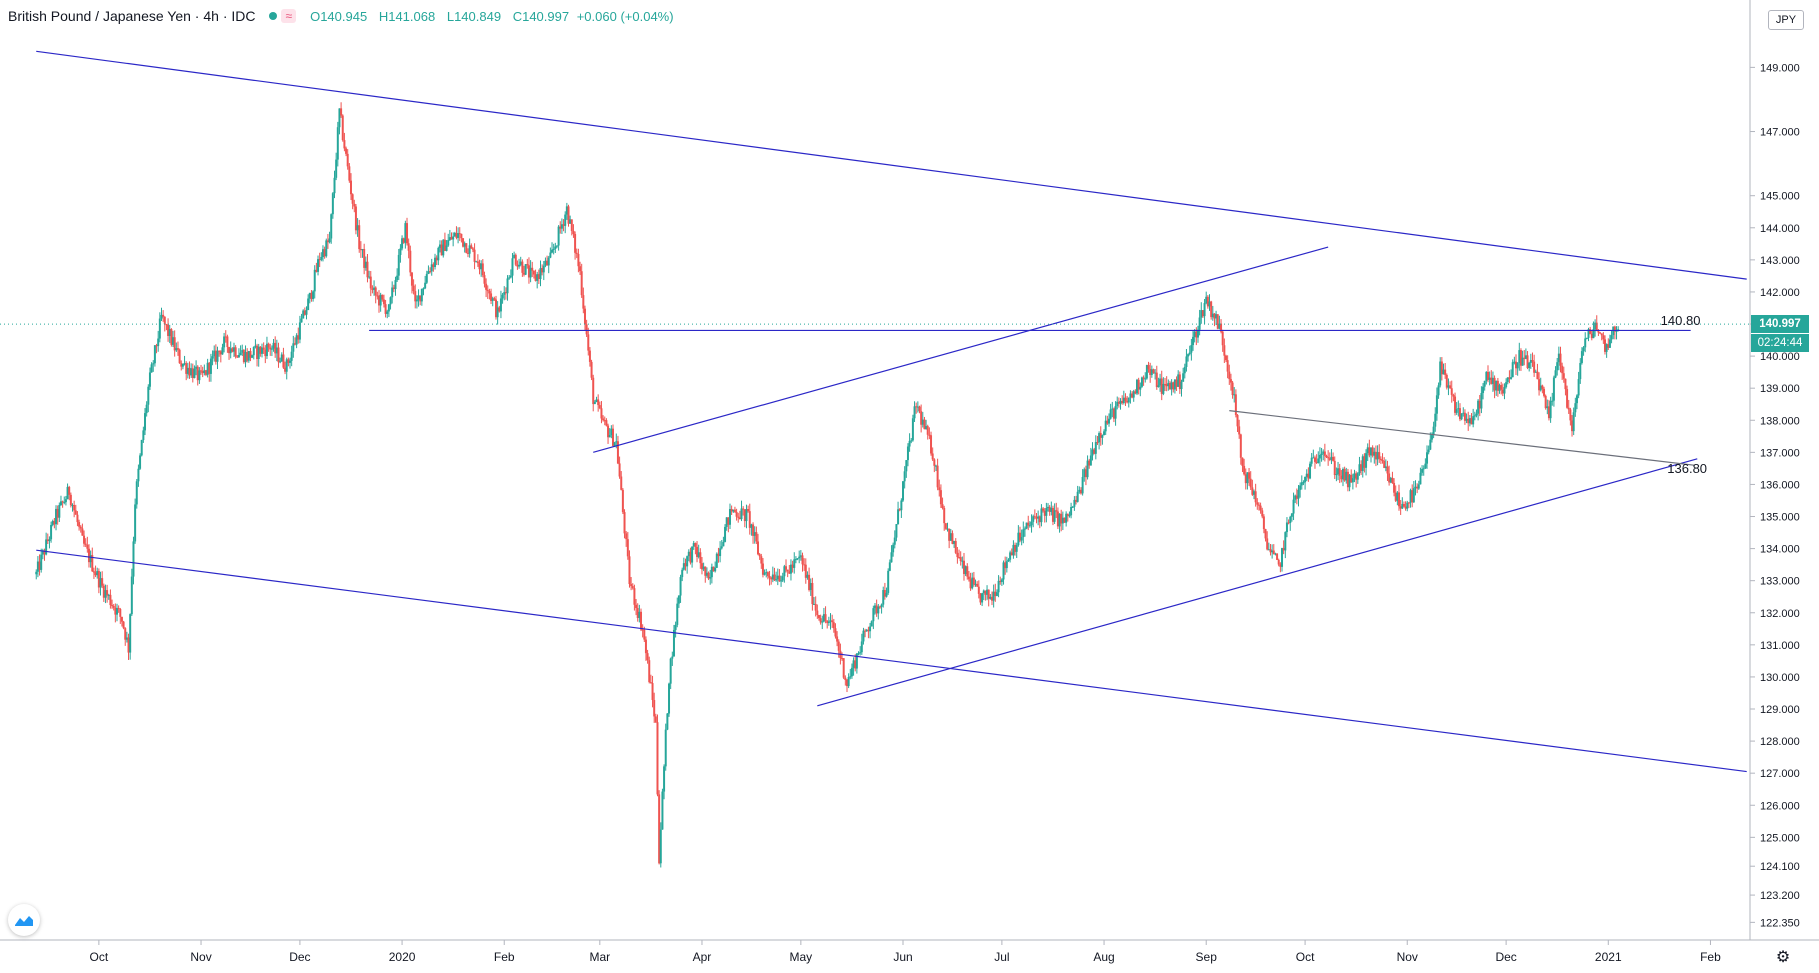 This screenshot has width=1819, height=973. I want to click on resistance-label: 140.80, so click(1680, 321).